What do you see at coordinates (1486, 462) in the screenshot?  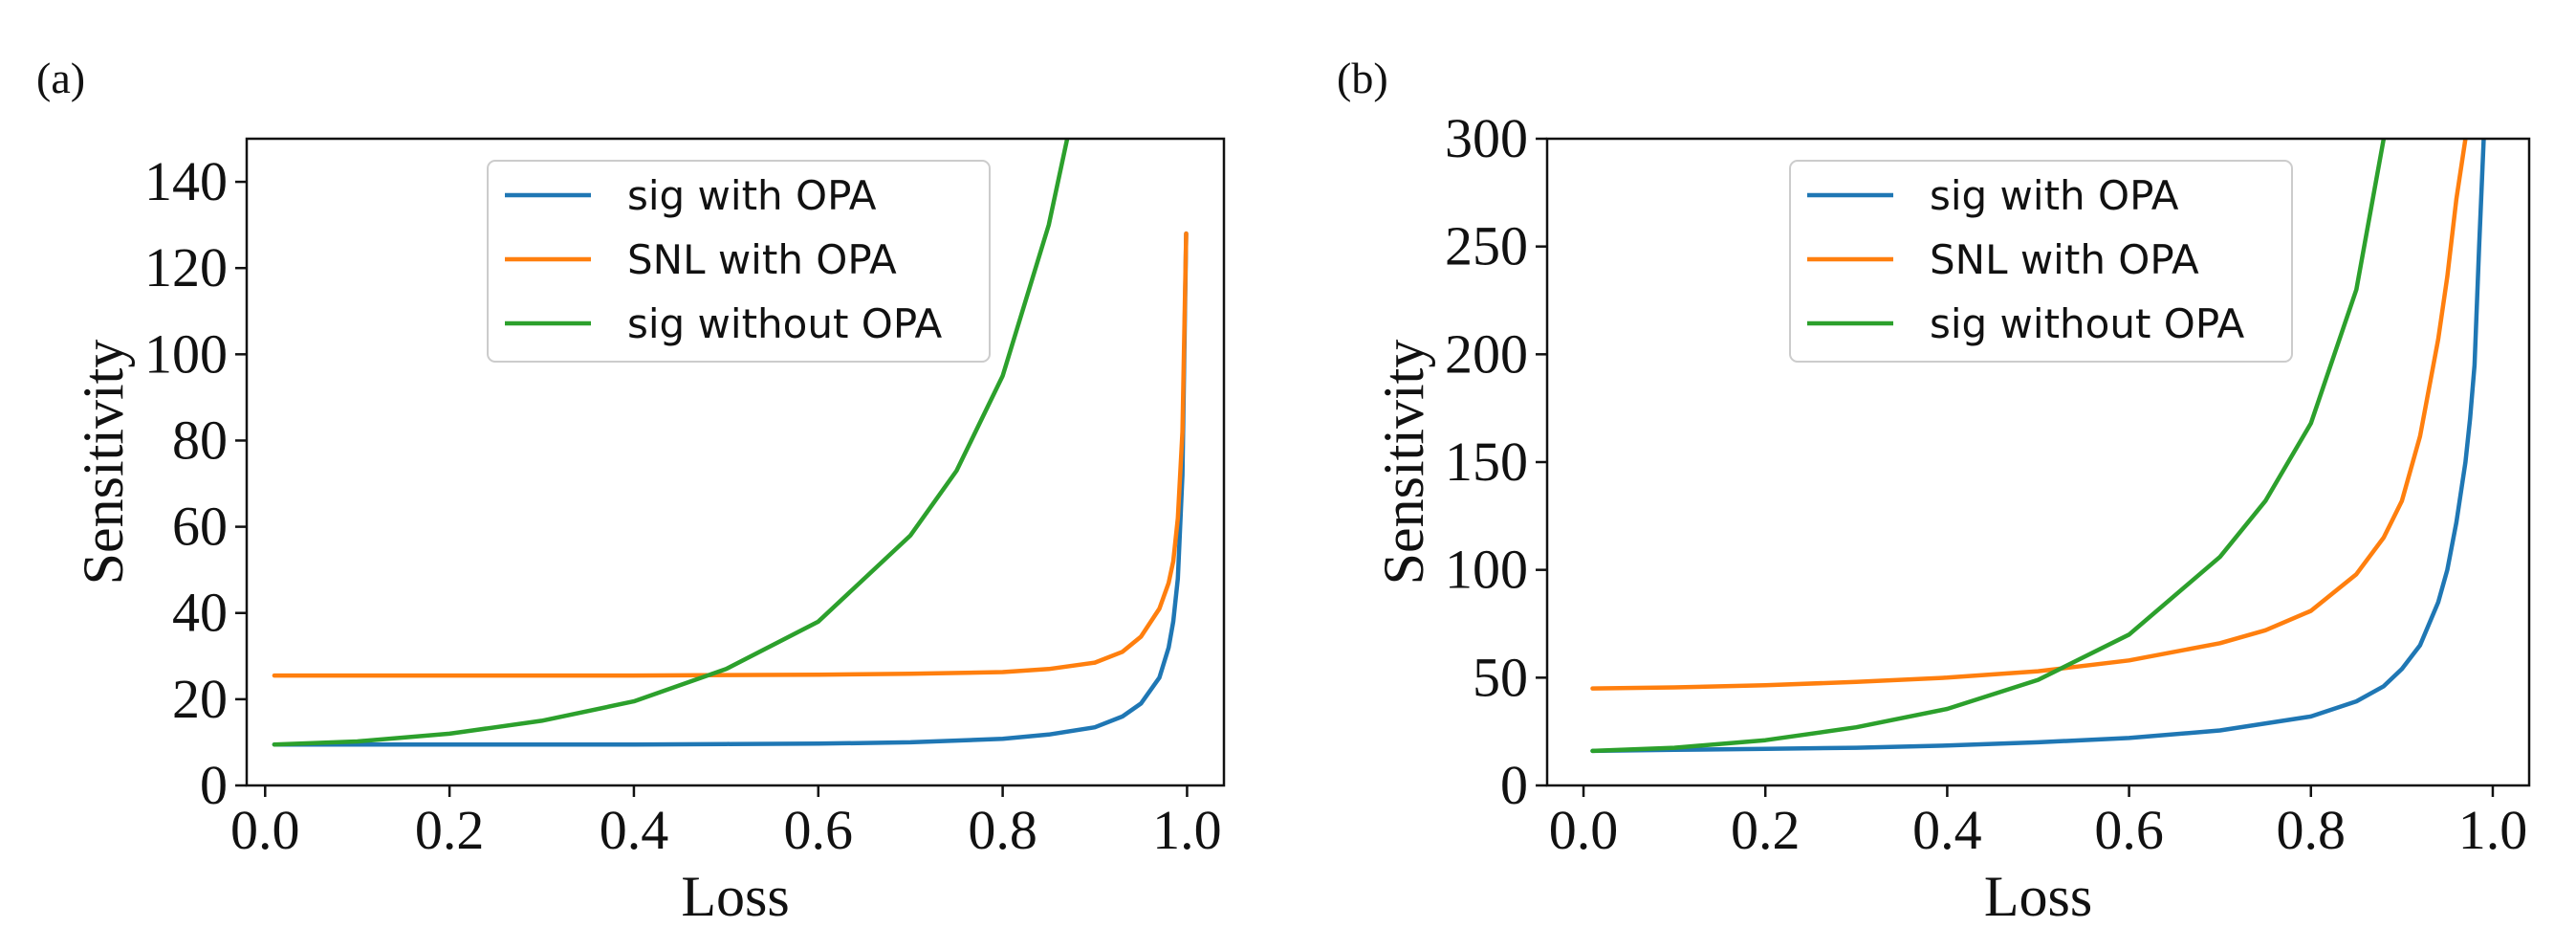 I see `y-tick-label: 150` at bounding box center [1486, 462].